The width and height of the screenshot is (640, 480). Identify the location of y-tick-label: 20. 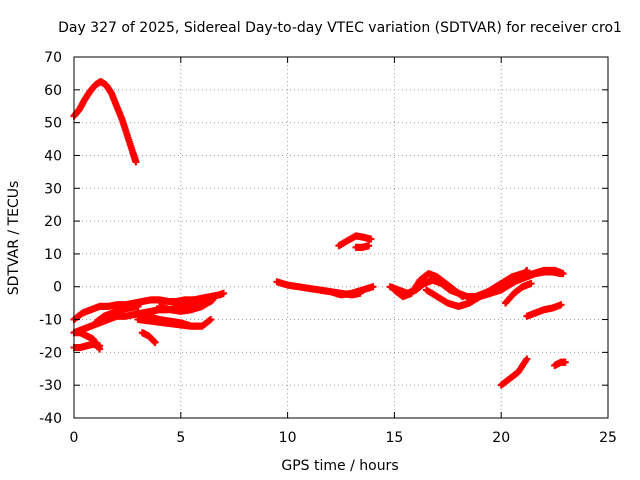
(53, 222).